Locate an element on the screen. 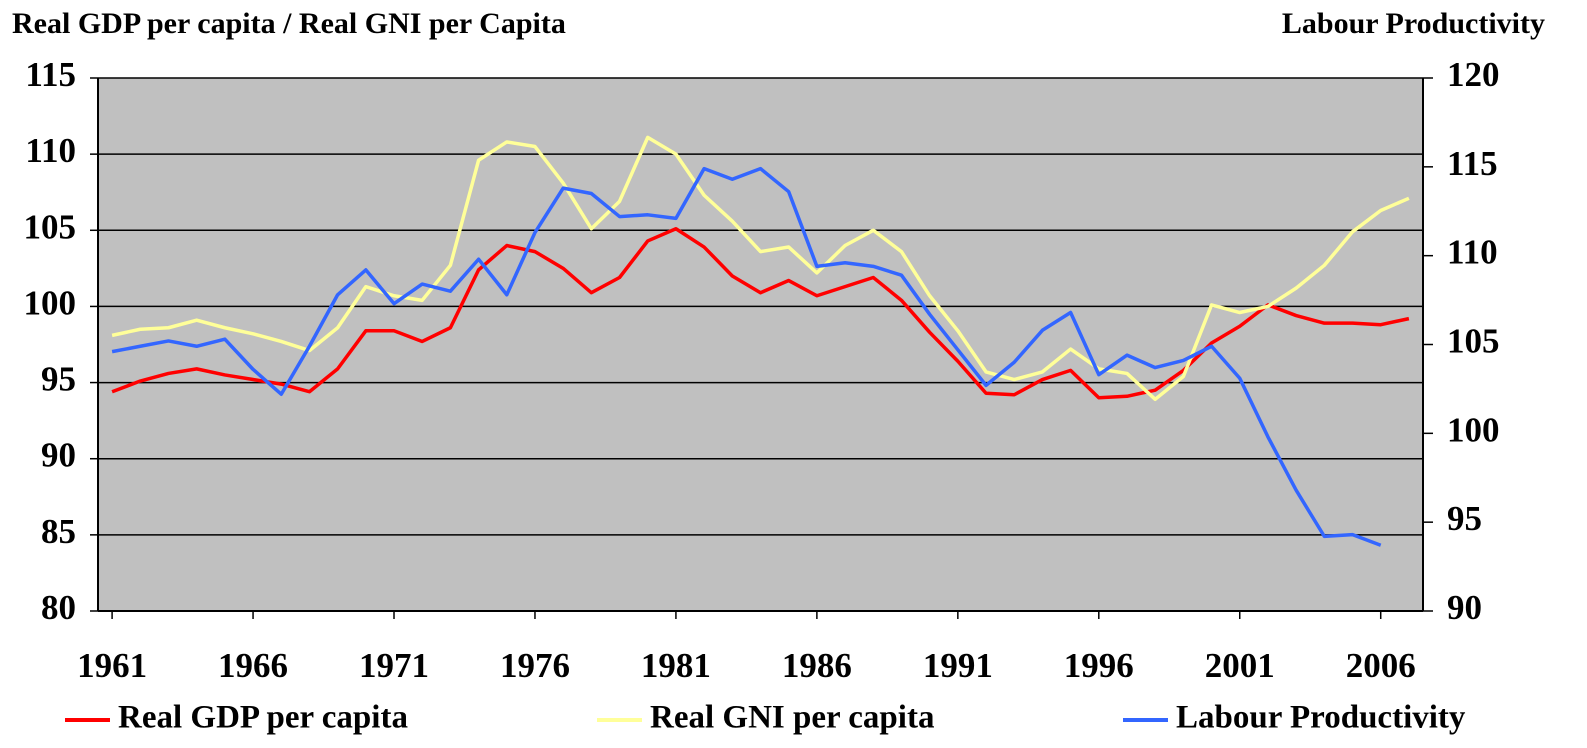 This screenshot has height=748, width=1587. y-tick-label: 90 is located at coordinates (58, 455).